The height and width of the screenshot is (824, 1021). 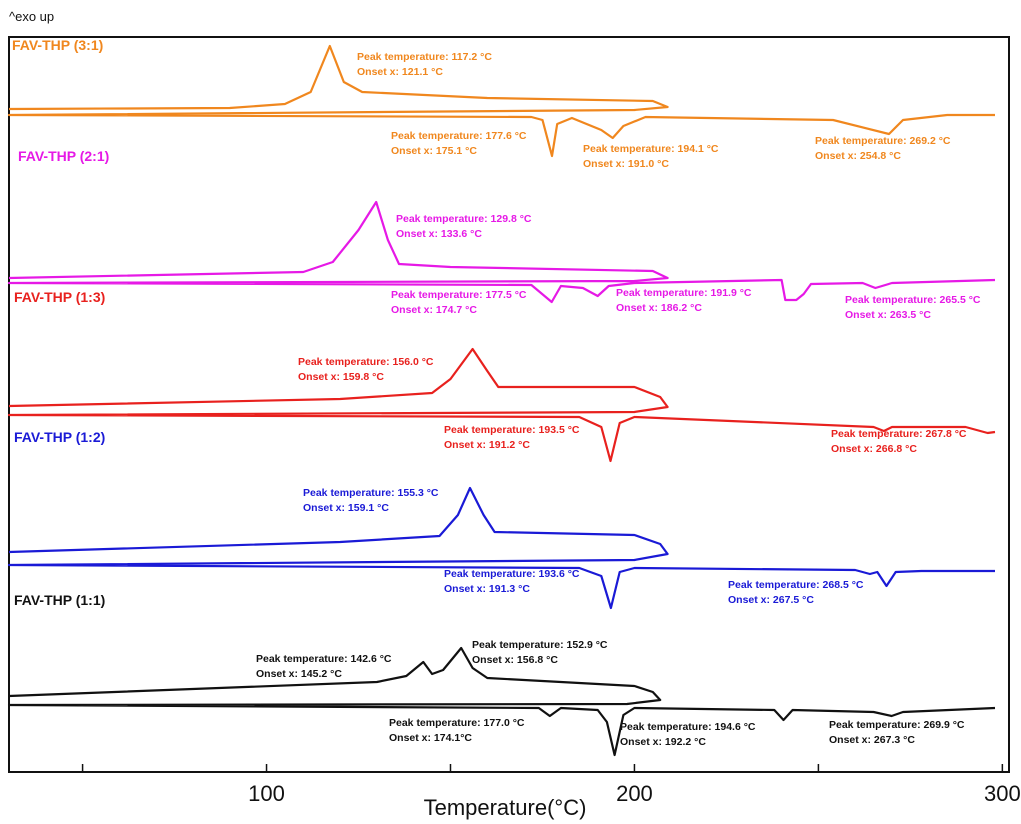 I want to click on onset-annotation: Onset x: 174.1°C, so click(x=430, y=738).